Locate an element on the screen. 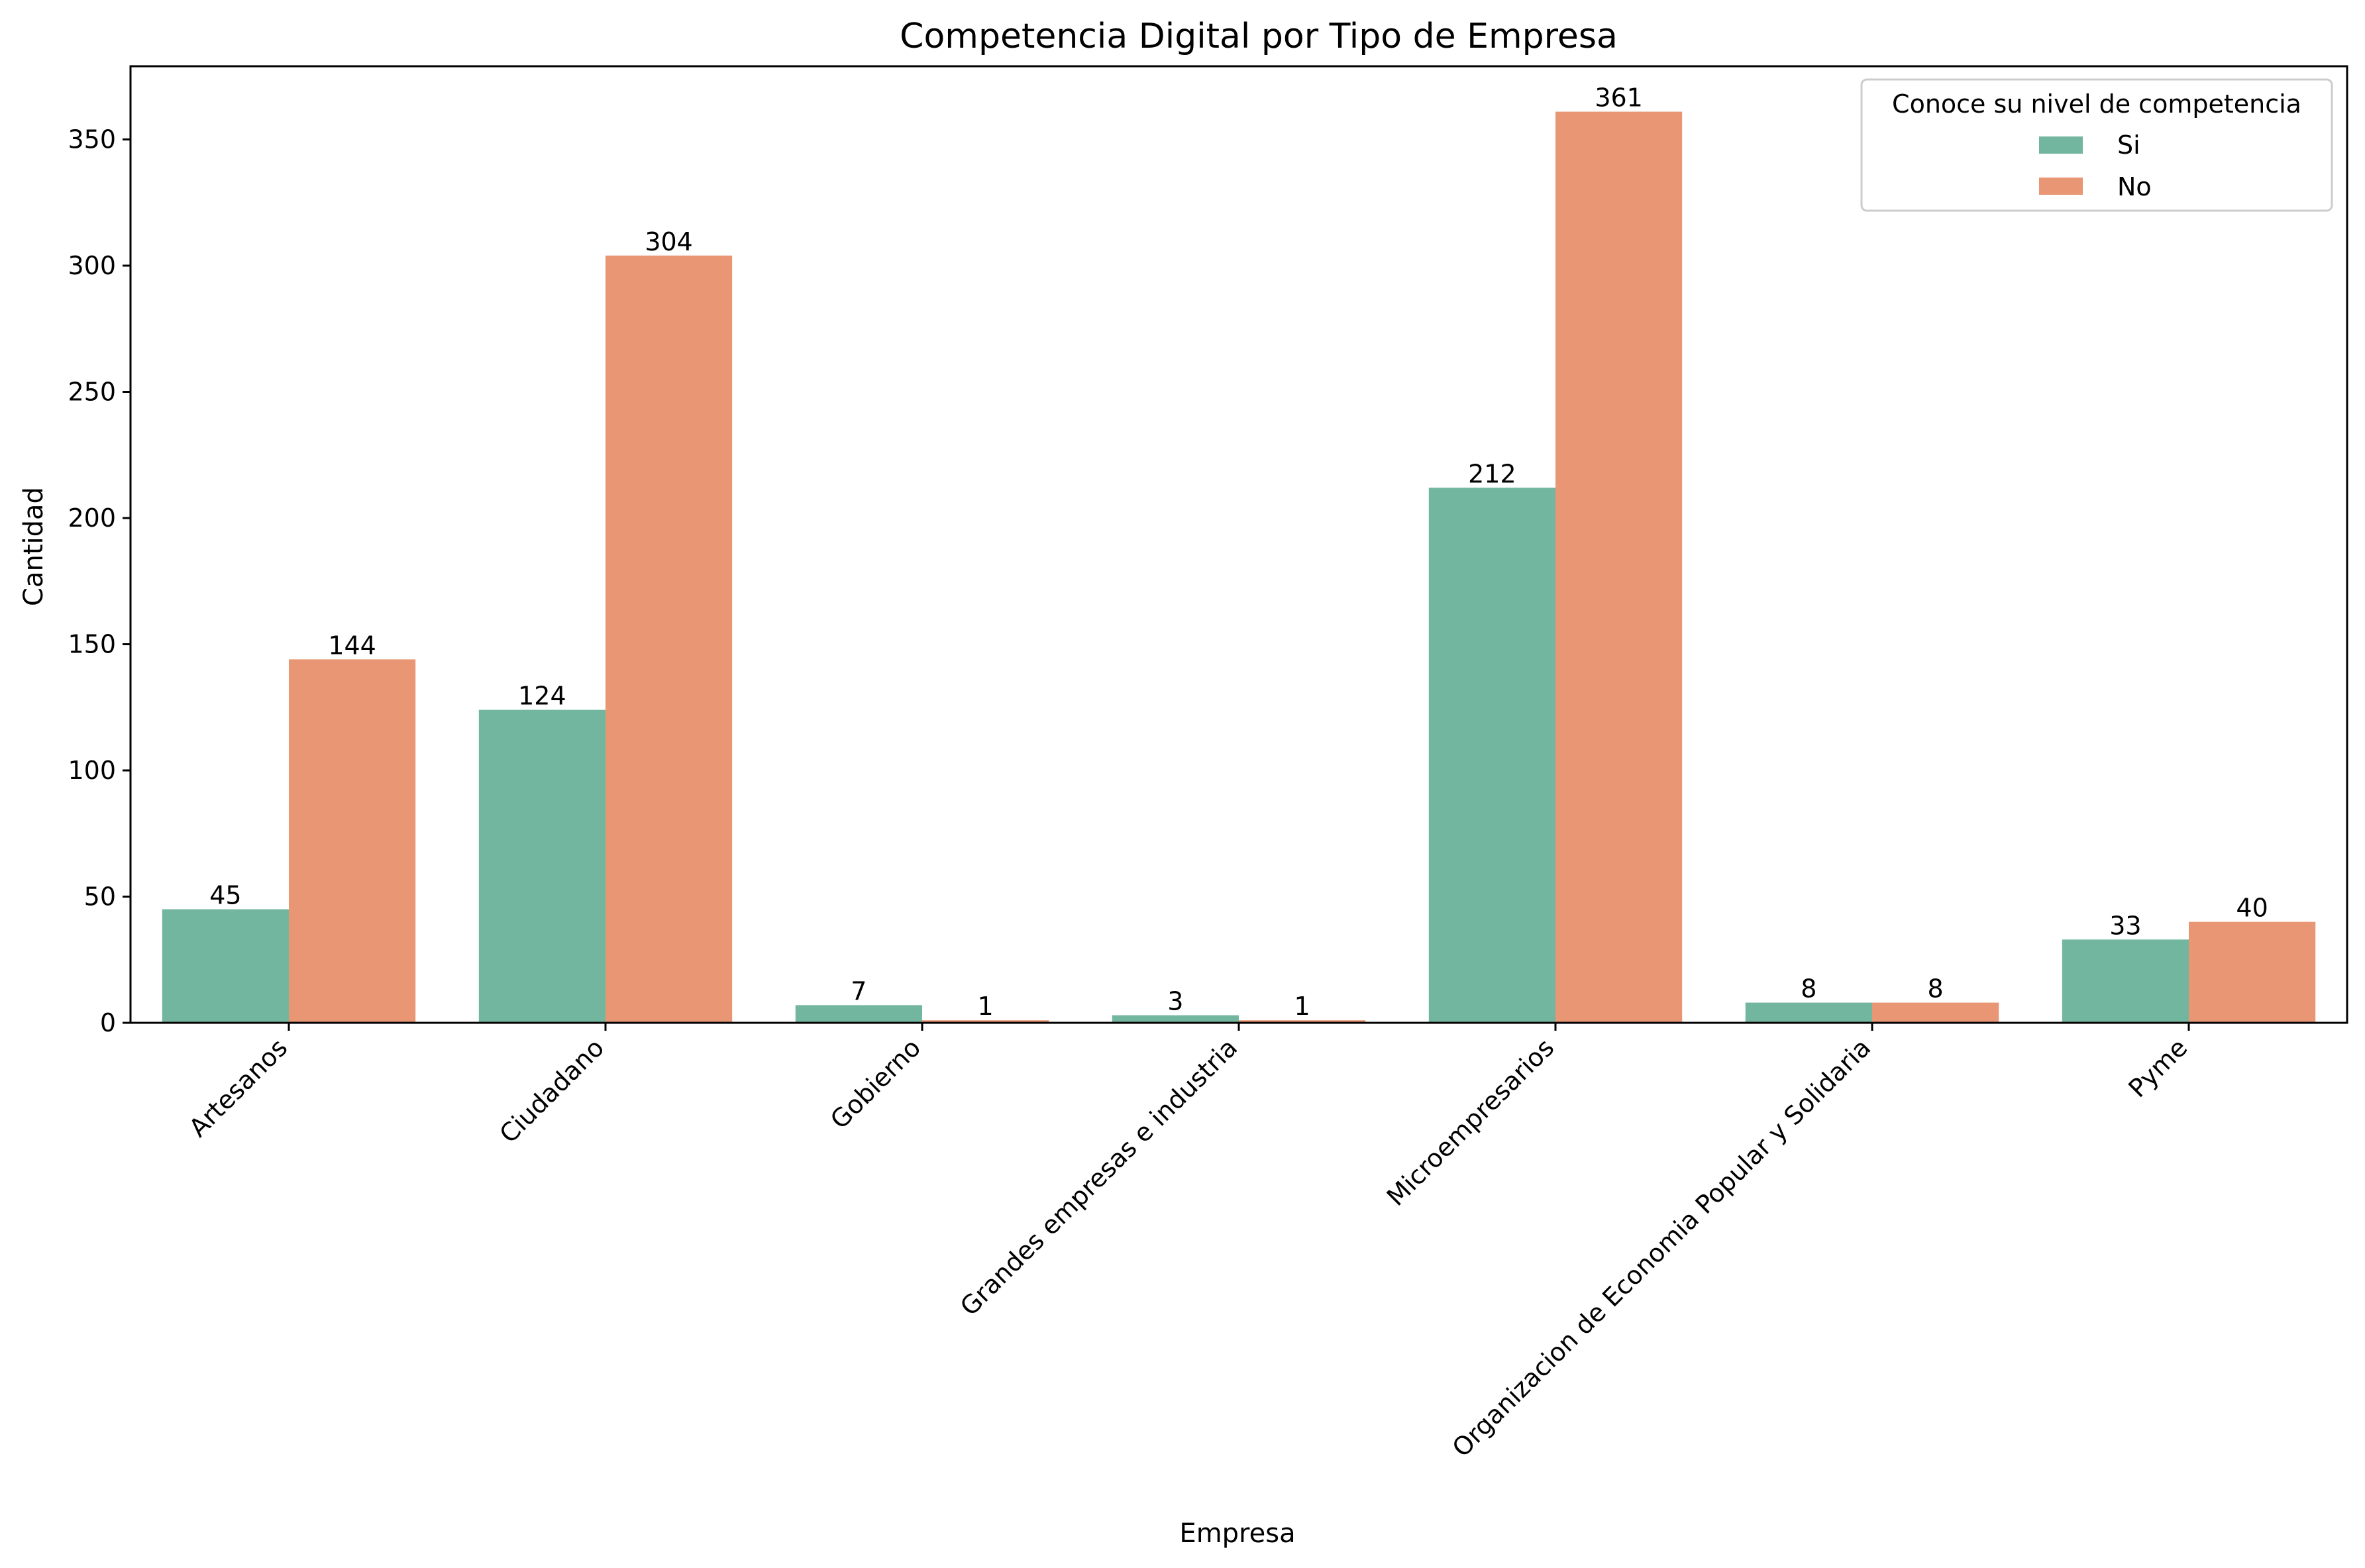  data-label-no-4: 1 is located at coordinates (1302, 1006).